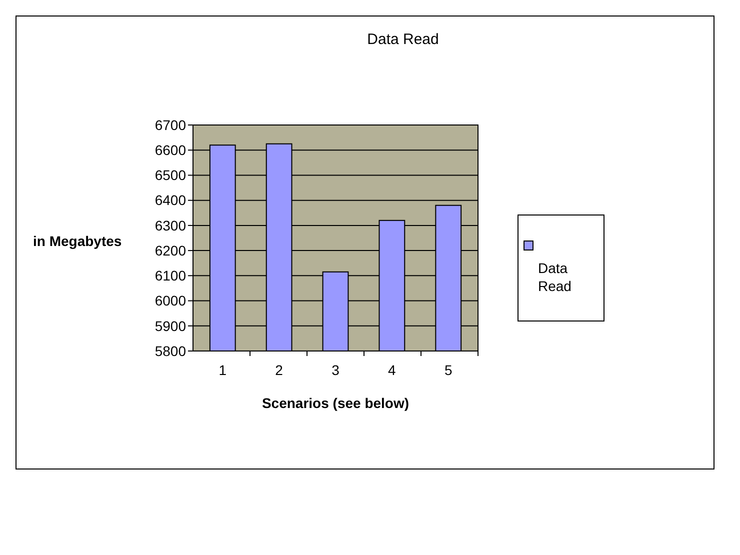 The image size is (740, 555). What do you see at coordinates (555, 277) in the screenshot?
I see `legend-label: Data Read` at bounding box center [555, 277].